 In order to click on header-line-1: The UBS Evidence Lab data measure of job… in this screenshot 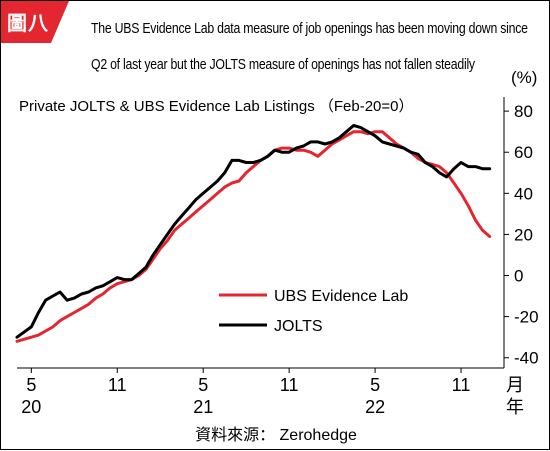, I will do `click(309, 28)`.